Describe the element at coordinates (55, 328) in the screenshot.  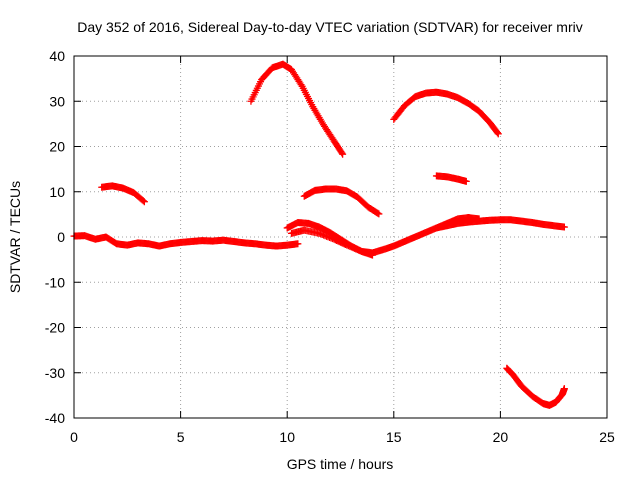
I see `y-tick-label: -20` at that location.